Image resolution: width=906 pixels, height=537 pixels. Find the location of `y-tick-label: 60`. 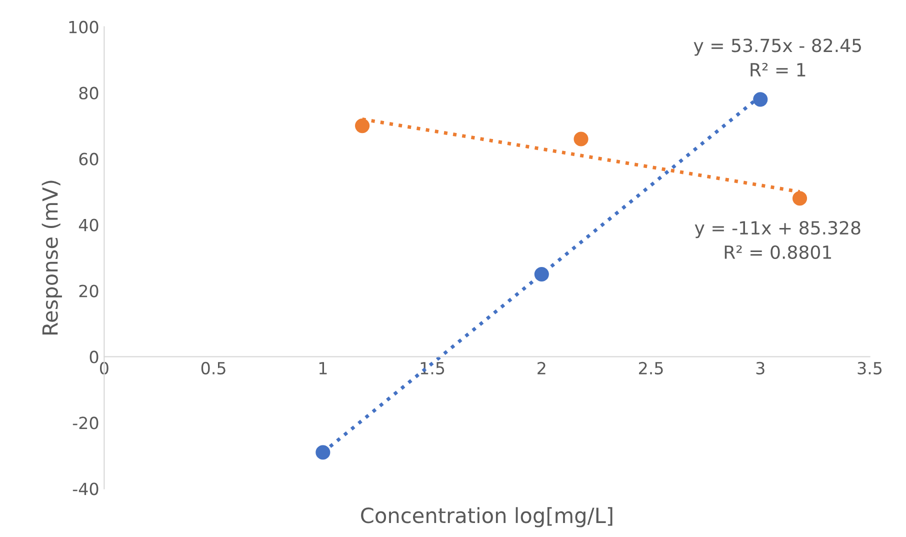

y-tick-label: 60 is located at coordinates (88, 159).